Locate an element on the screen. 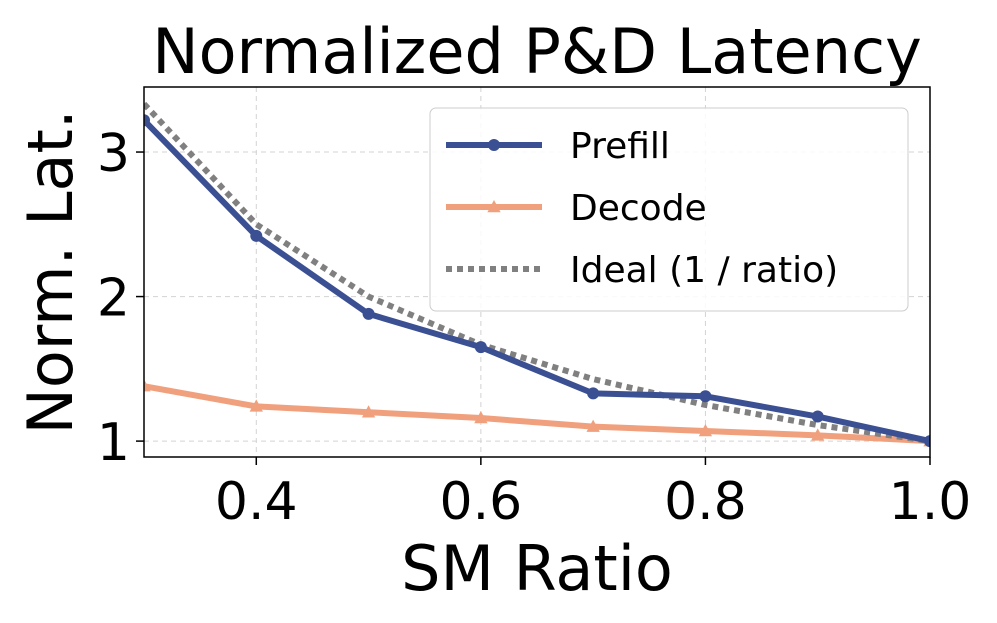  legend-label: Decode is located at coordinates (638, 208).